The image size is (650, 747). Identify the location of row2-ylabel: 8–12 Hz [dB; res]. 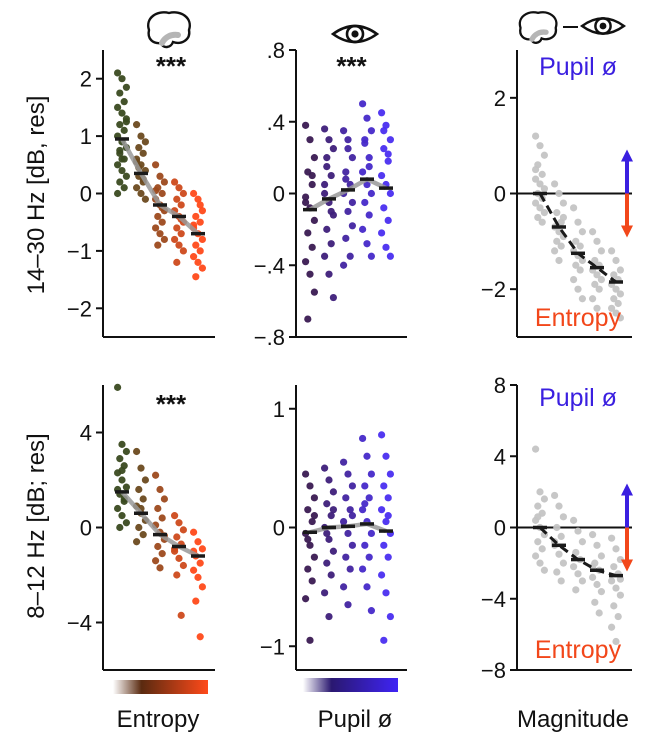
(36, 525).